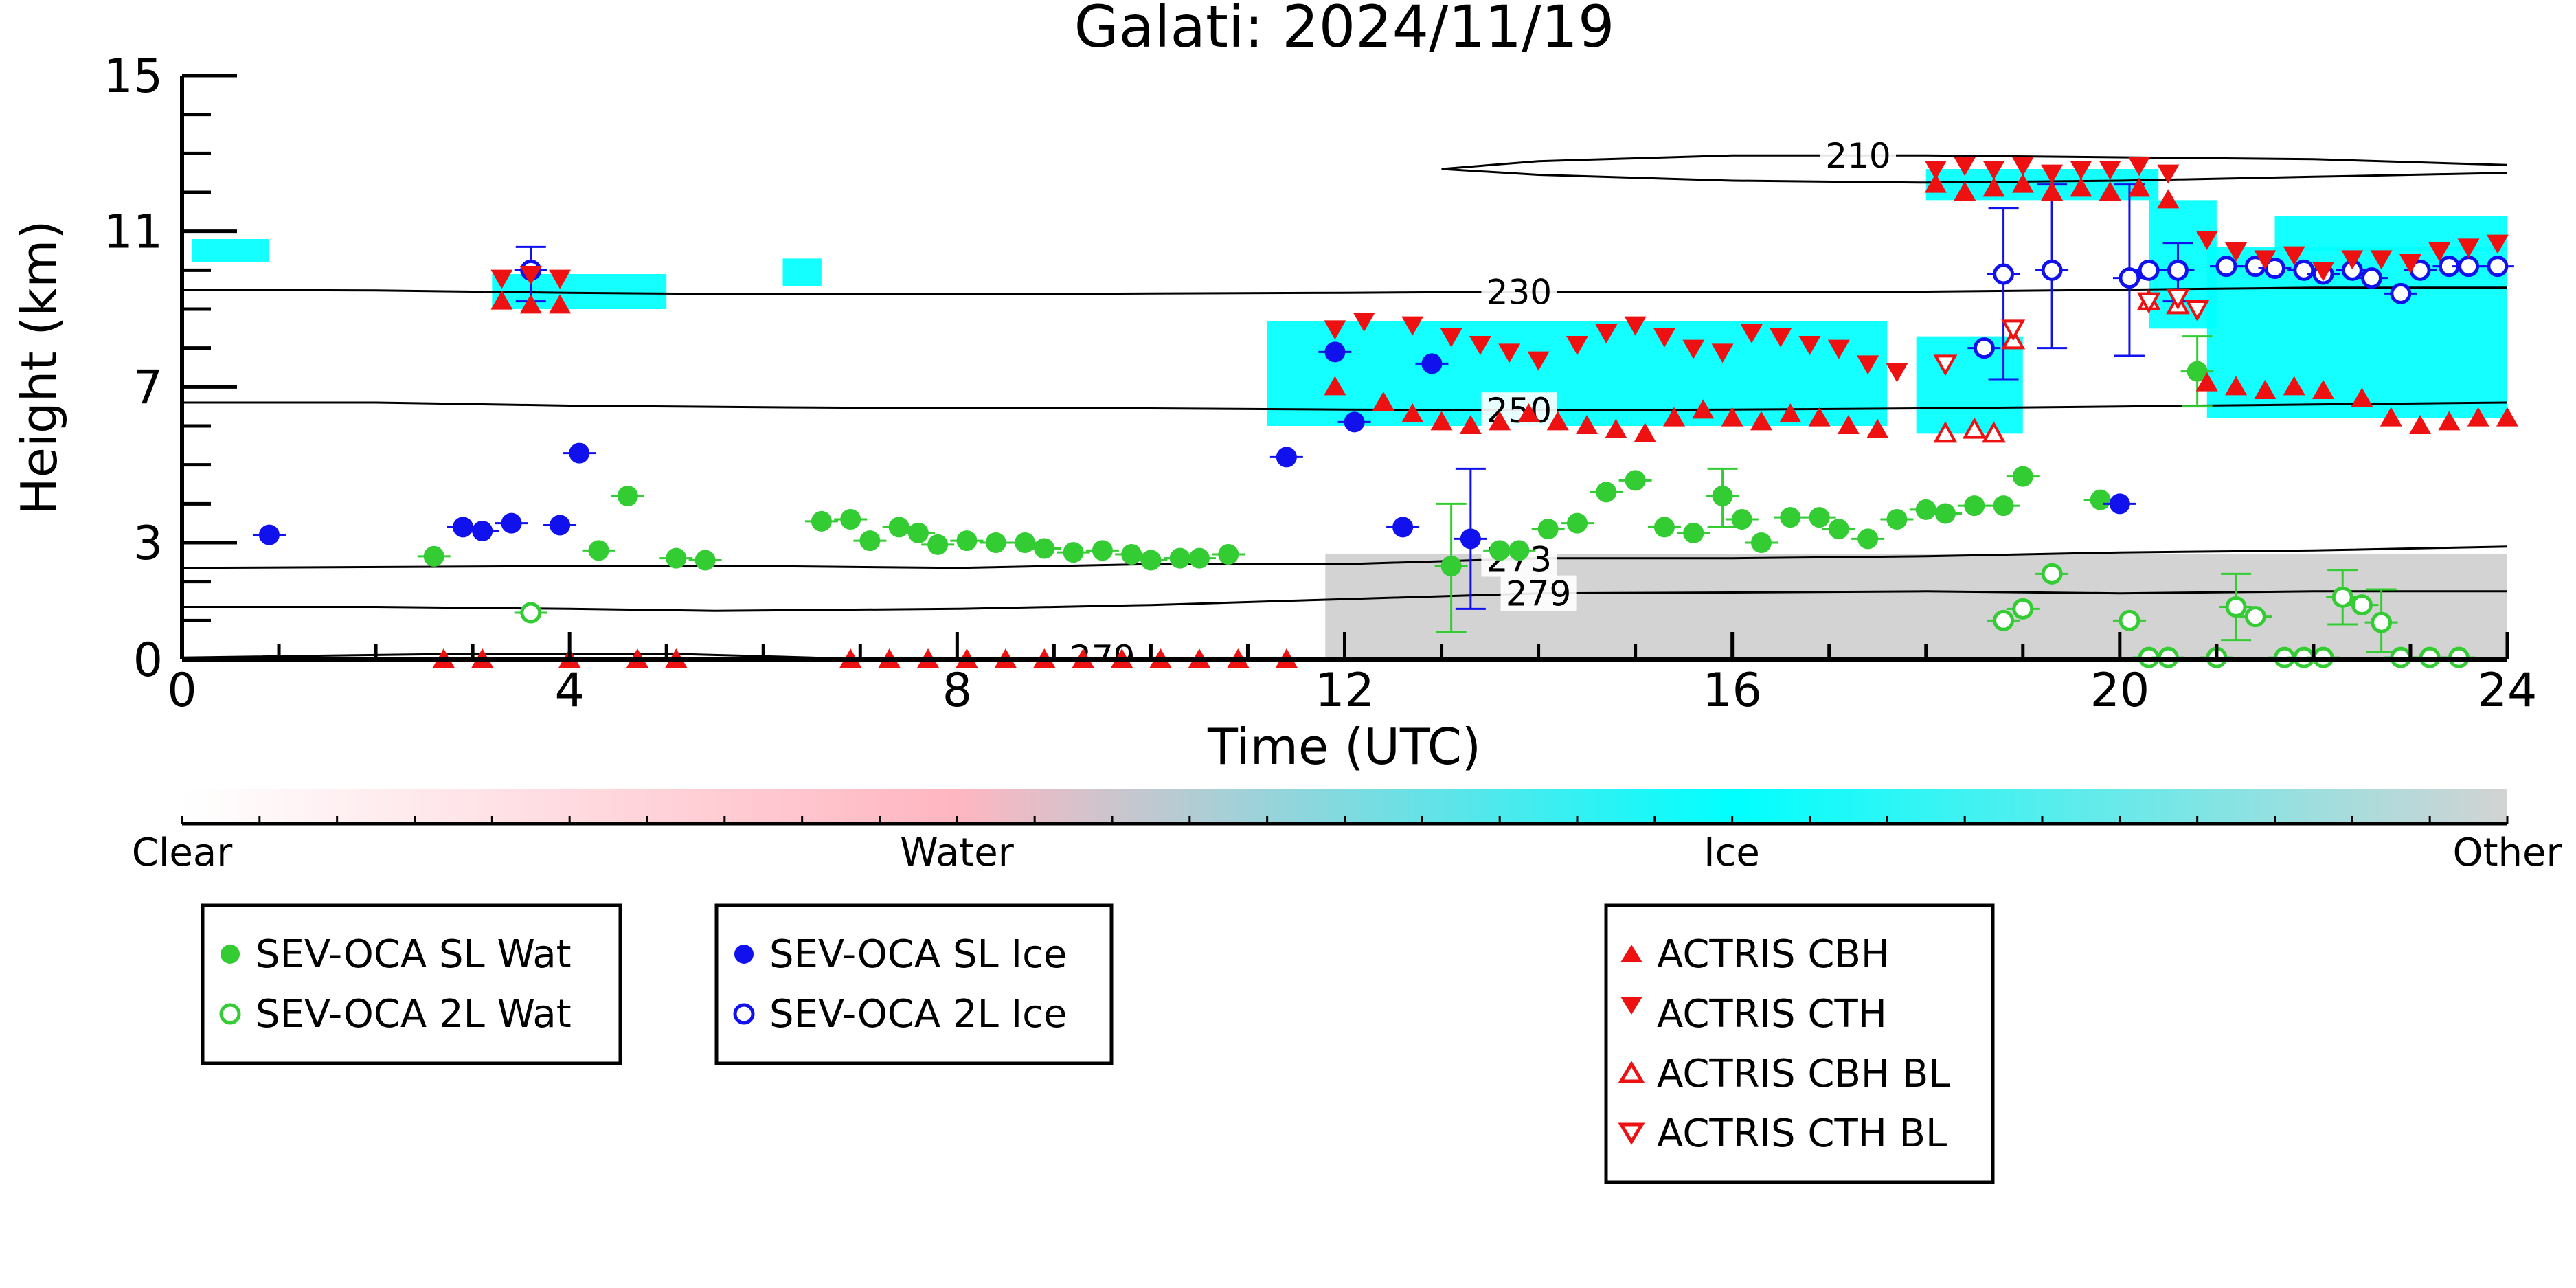 This screenshot has width=2576, height=1288. What do you see at coordinates (230, 1014) in the screenshot?
I see `legend-marker-2l-water` at bounding box center [230, 1014].